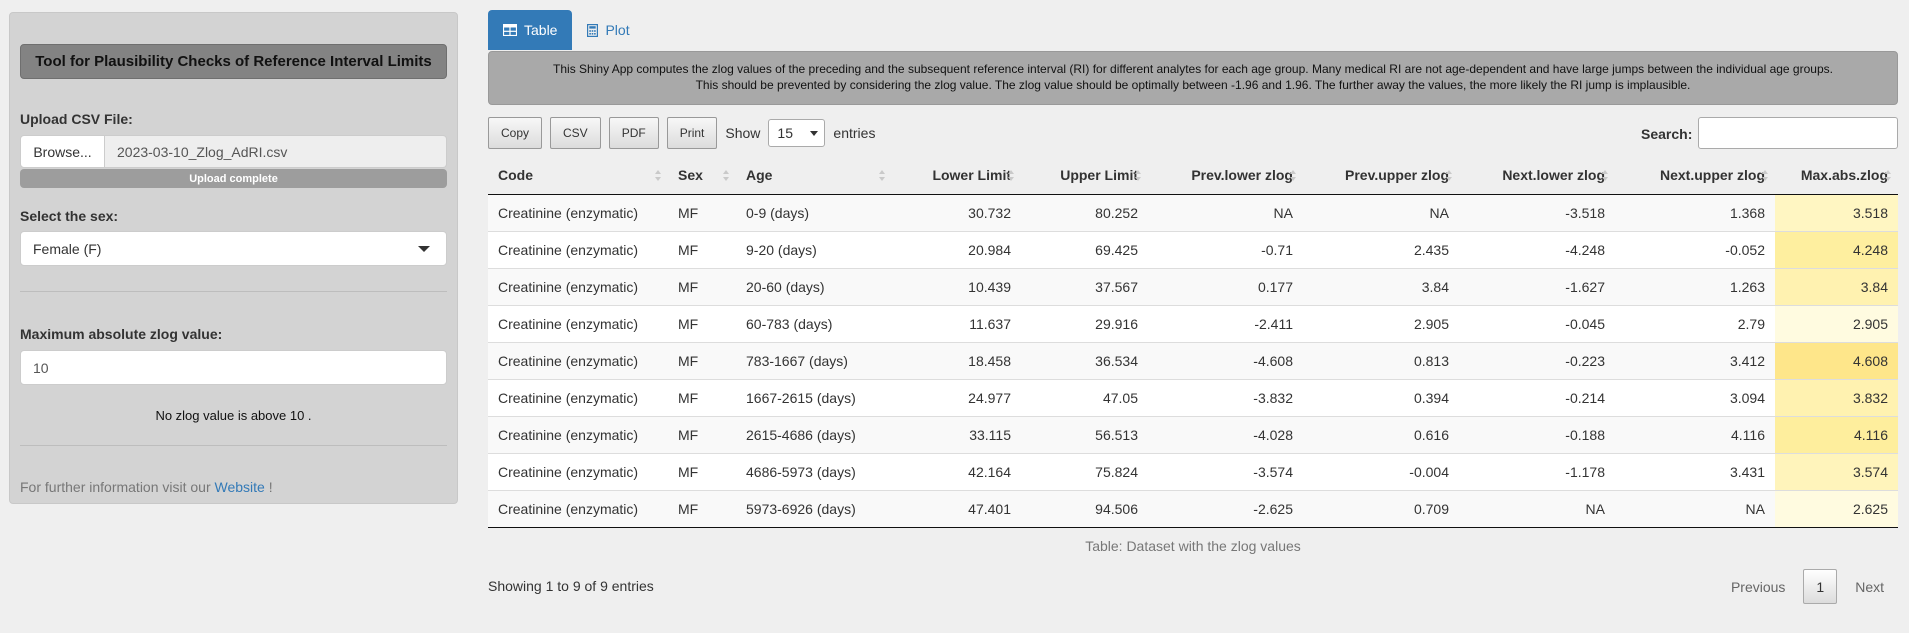 This screenshot has width=1909, height=633. What do you see at coordinates (1084, 471) in the screenshot?
I see `table-cell: 75.824` at bounding box center [1084, 471].